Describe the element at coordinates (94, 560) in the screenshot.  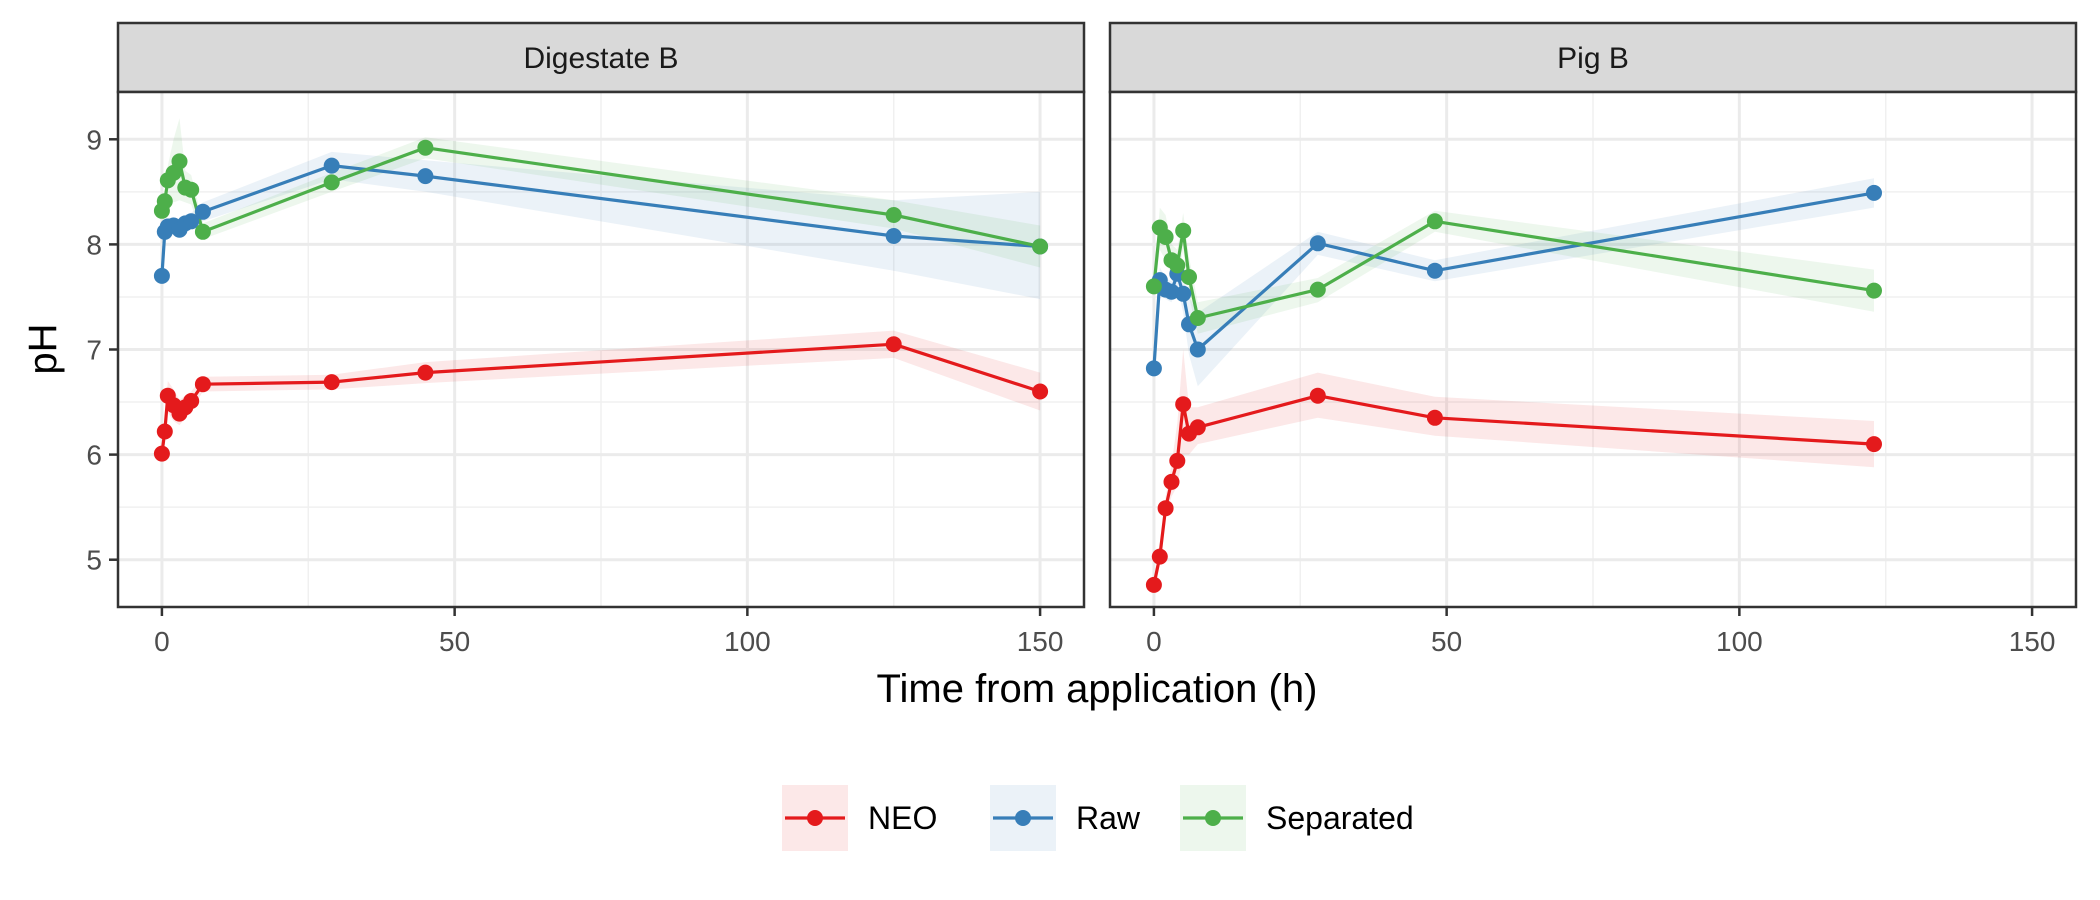
I see `y-tick-label: 5` at that location.